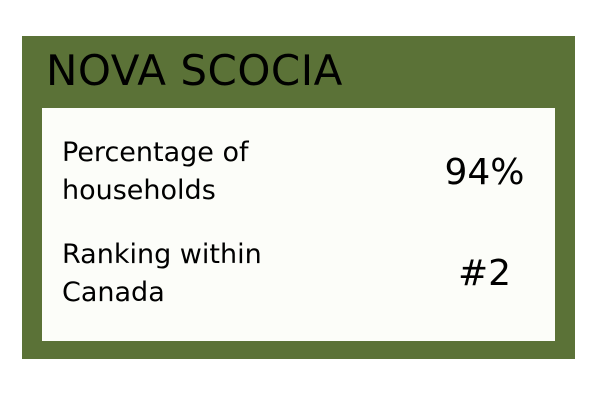 The width and height of the screenshot is (600, 400). Describe the element at coordinates (484, 273) in the screenshot. I see `stat-value: #2` at that location.